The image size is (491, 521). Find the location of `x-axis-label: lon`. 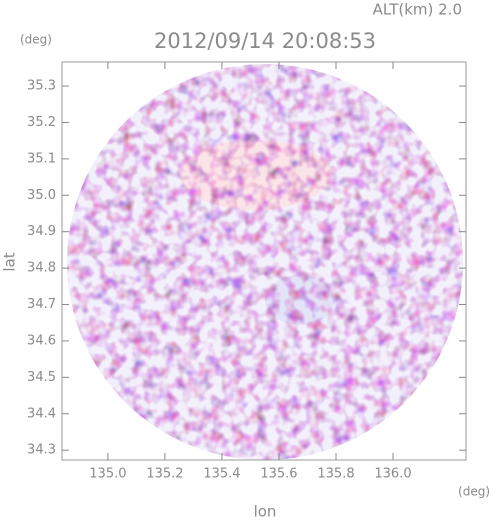

x-axis-label: lon is located at coordinates (265, 512).